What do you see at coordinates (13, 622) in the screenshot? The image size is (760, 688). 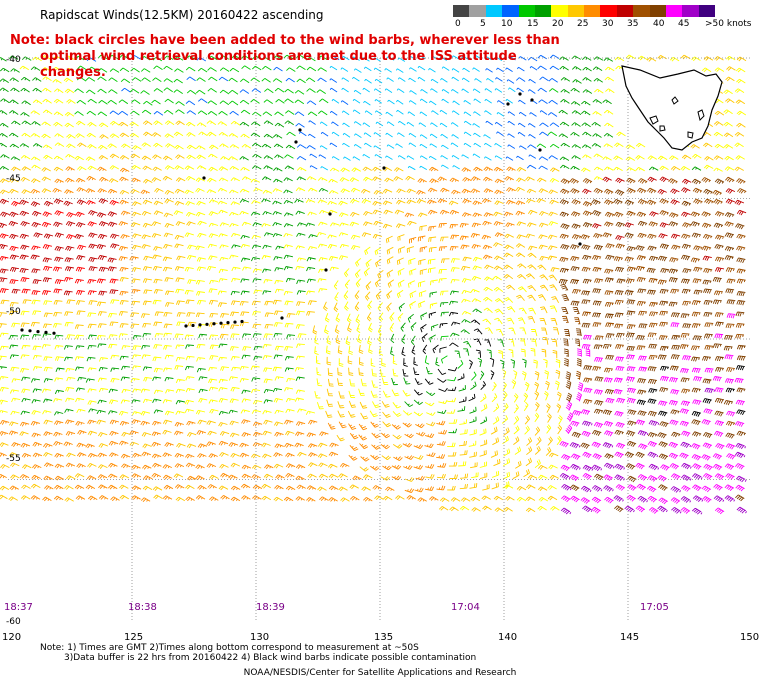 I see `lat-label-60: -60` at bounding box center [13, 622].